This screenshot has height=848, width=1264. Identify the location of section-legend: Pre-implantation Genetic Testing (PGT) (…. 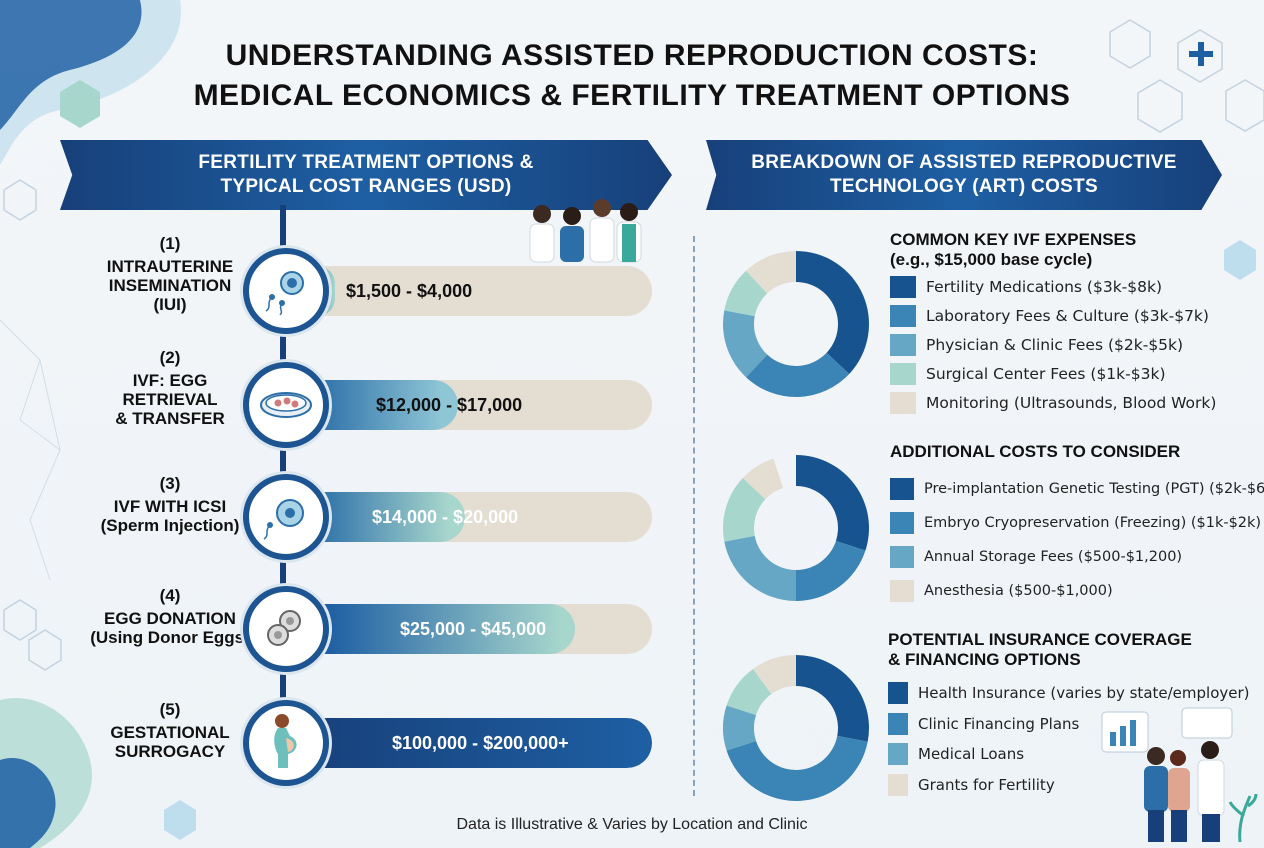
(1077, 540).